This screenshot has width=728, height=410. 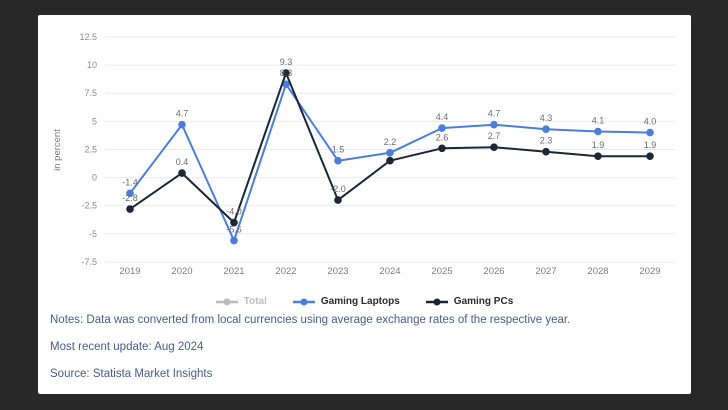 What do you see at coordinates (389, 271) in the screenshot?
I see `x-tick-label: 2024` at bounding box center [389, 271].